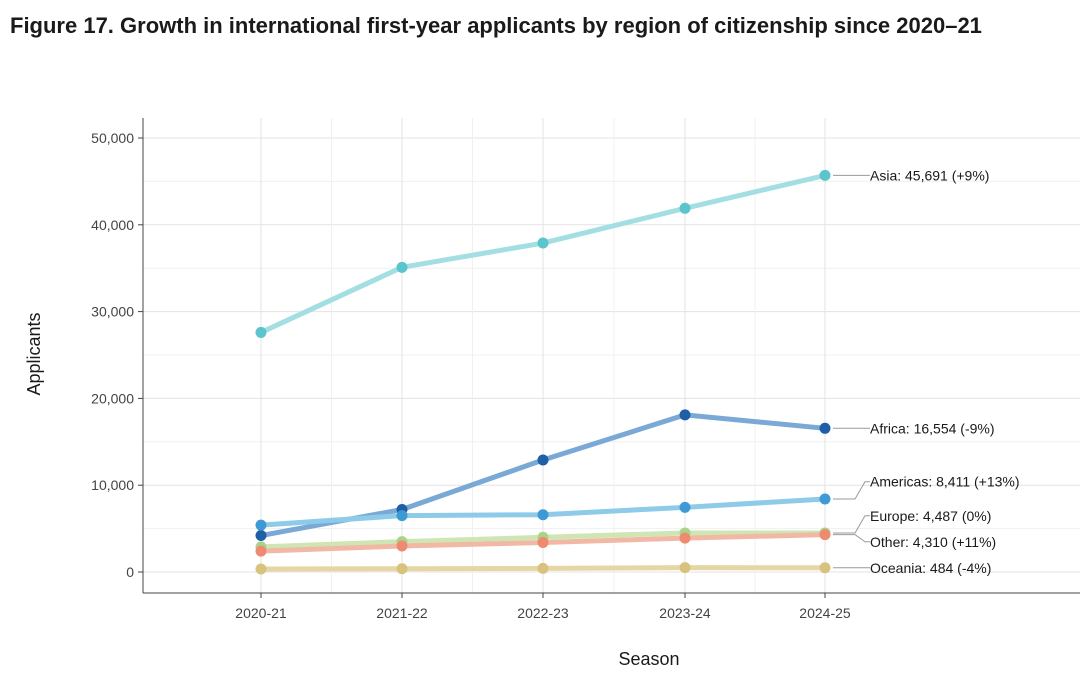  What do you see at coordinates (130, 572) in the screenshot?
I see `y-tick-label: 0` at bounding box center [130, 572].